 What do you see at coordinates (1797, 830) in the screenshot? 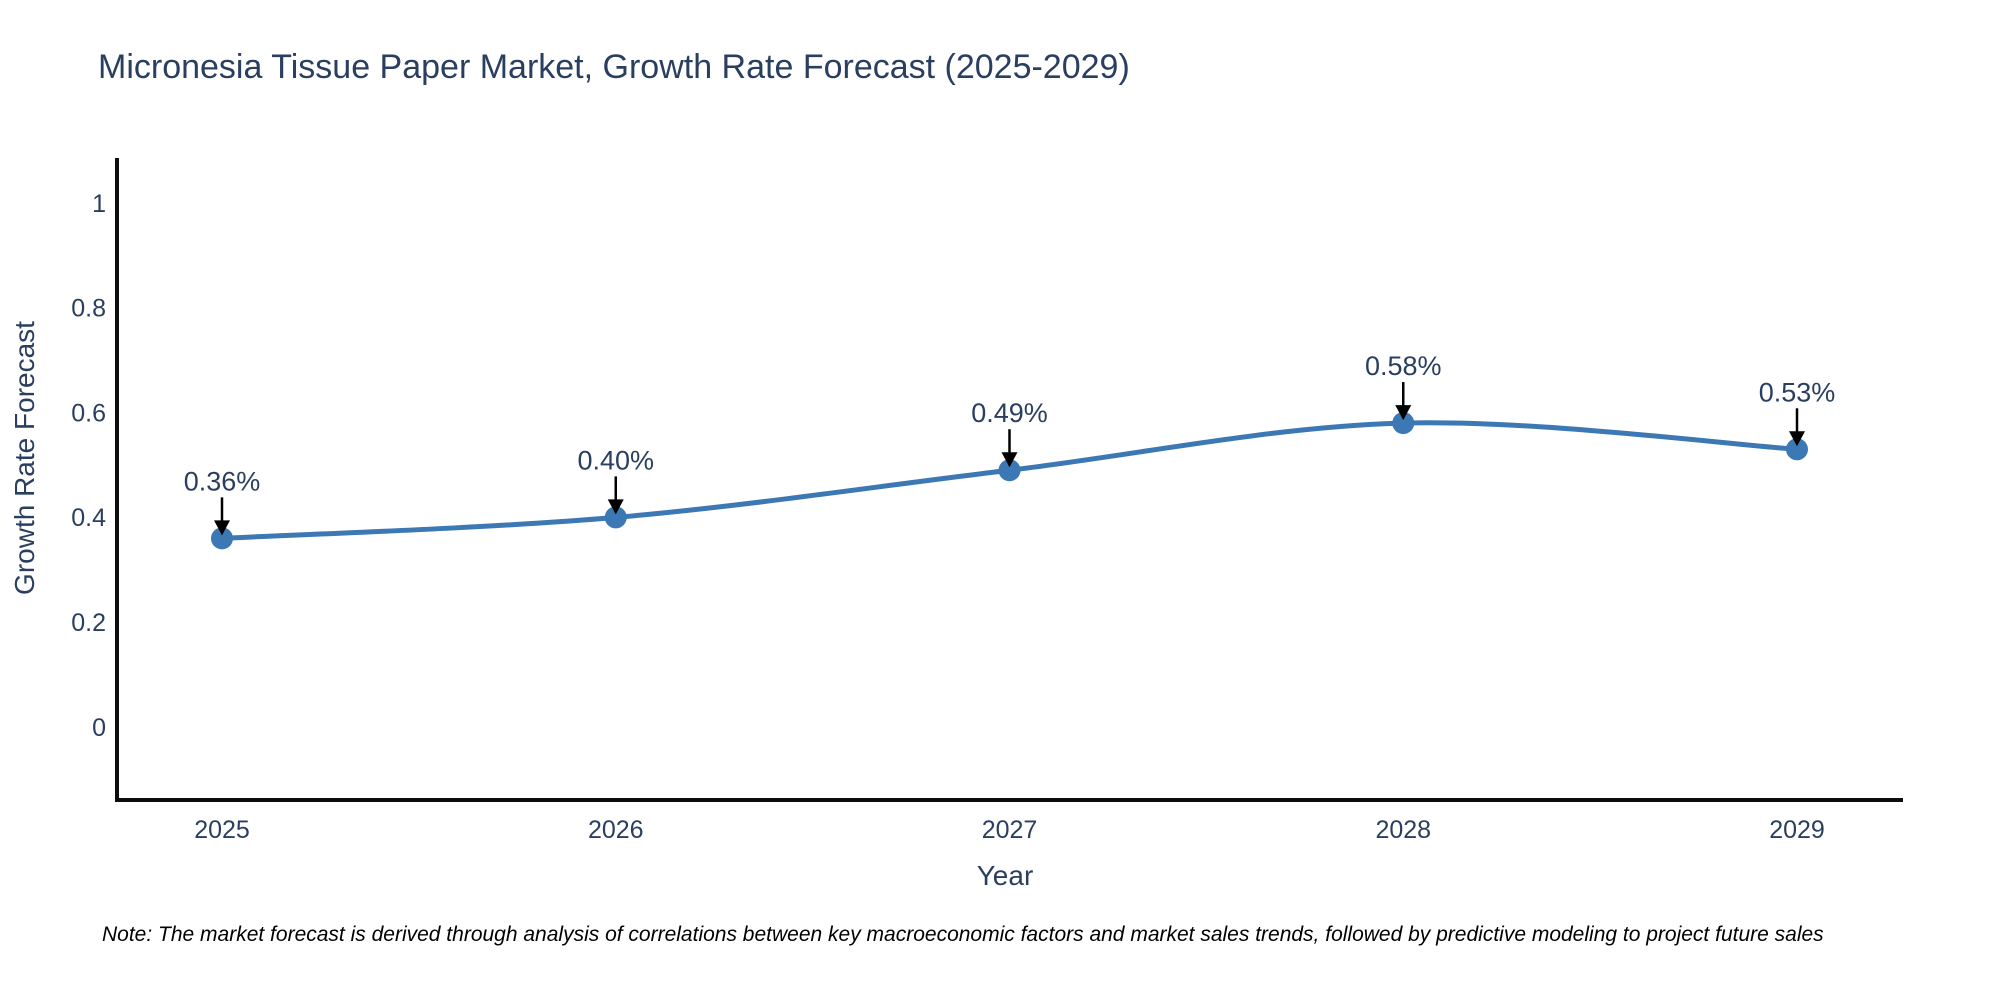
I see `x-tick-label: 2029` at bounding box center [1797, 830].